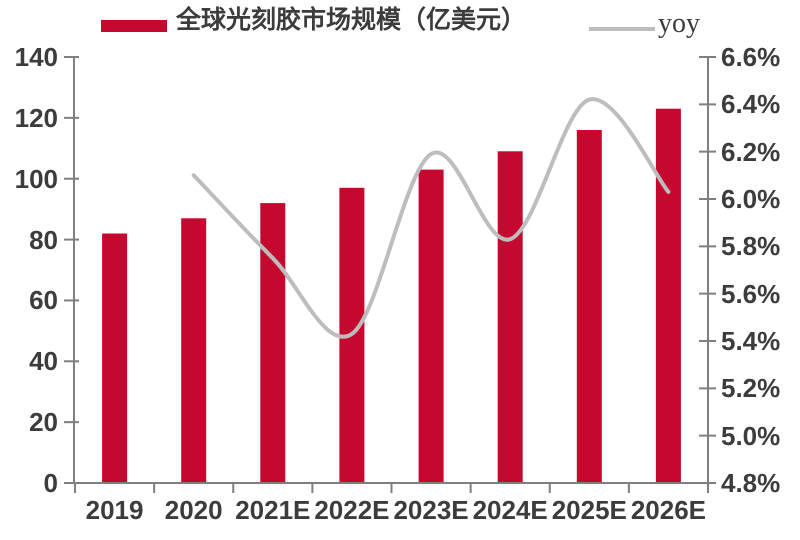  I want to click on y-right-tick-label-5.4%: 5.4%, so click(751, 341).